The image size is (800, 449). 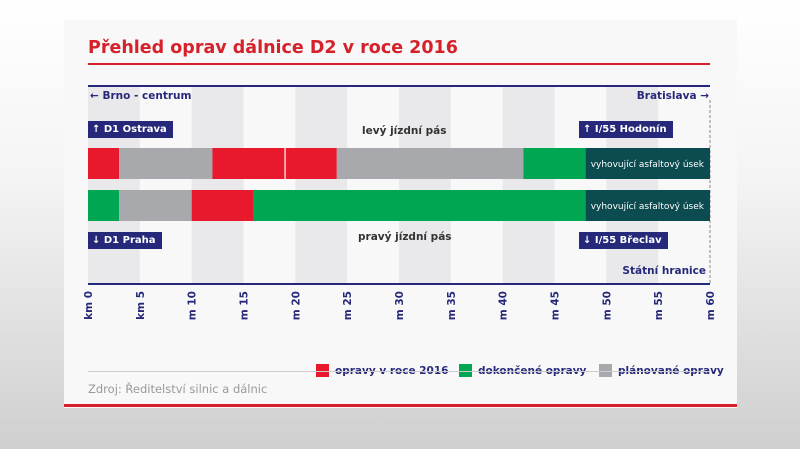 What do you see at coordinates (399, 284) in the screenshot?
I see `x-axis-line` at bounding box center [399, 284].